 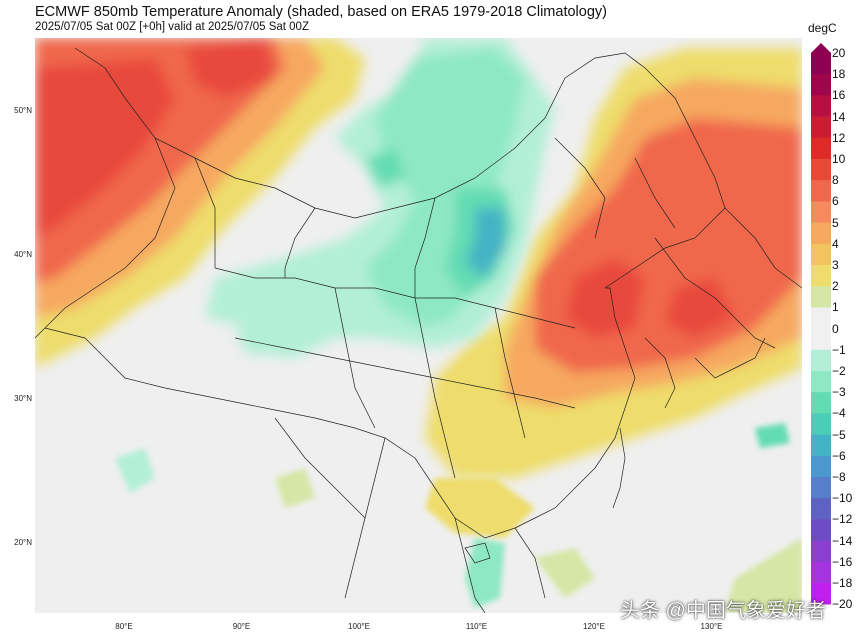 I want to click on colorbar-extend-arrow, so click(x=821, y=48).